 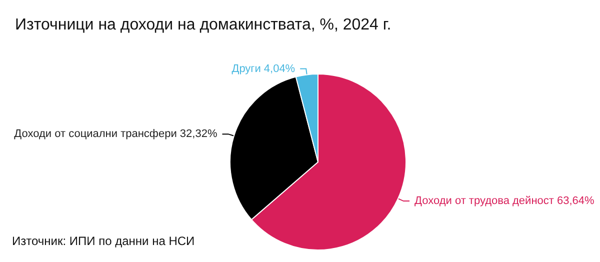 What do you see at coordinates (116, 134) in the screenshot?
I see `slice-label: Доходи от социални трансфери 32,32%` at bounding box center [116, 134].